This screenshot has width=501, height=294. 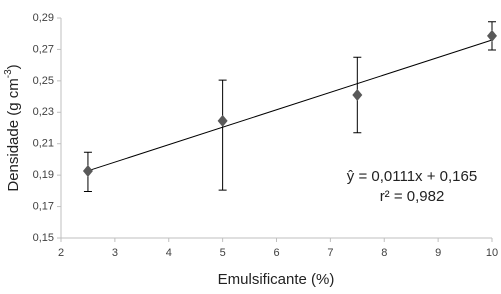 What do you see at coordinates (43, 18) in the screenshot?
I see `y-tick-label: 0,29` at bounding box center [43, 18].